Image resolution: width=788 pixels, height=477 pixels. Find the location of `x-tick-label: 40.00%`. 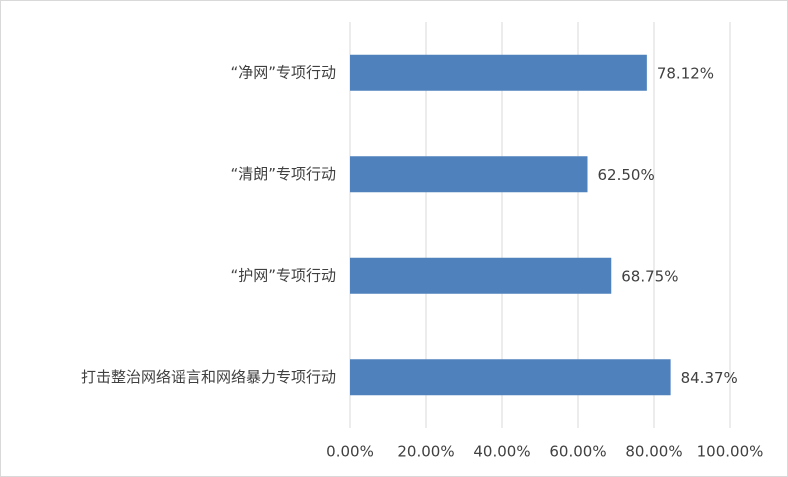

x-tick-label: 40.00% is located at coordinates (501, 452).